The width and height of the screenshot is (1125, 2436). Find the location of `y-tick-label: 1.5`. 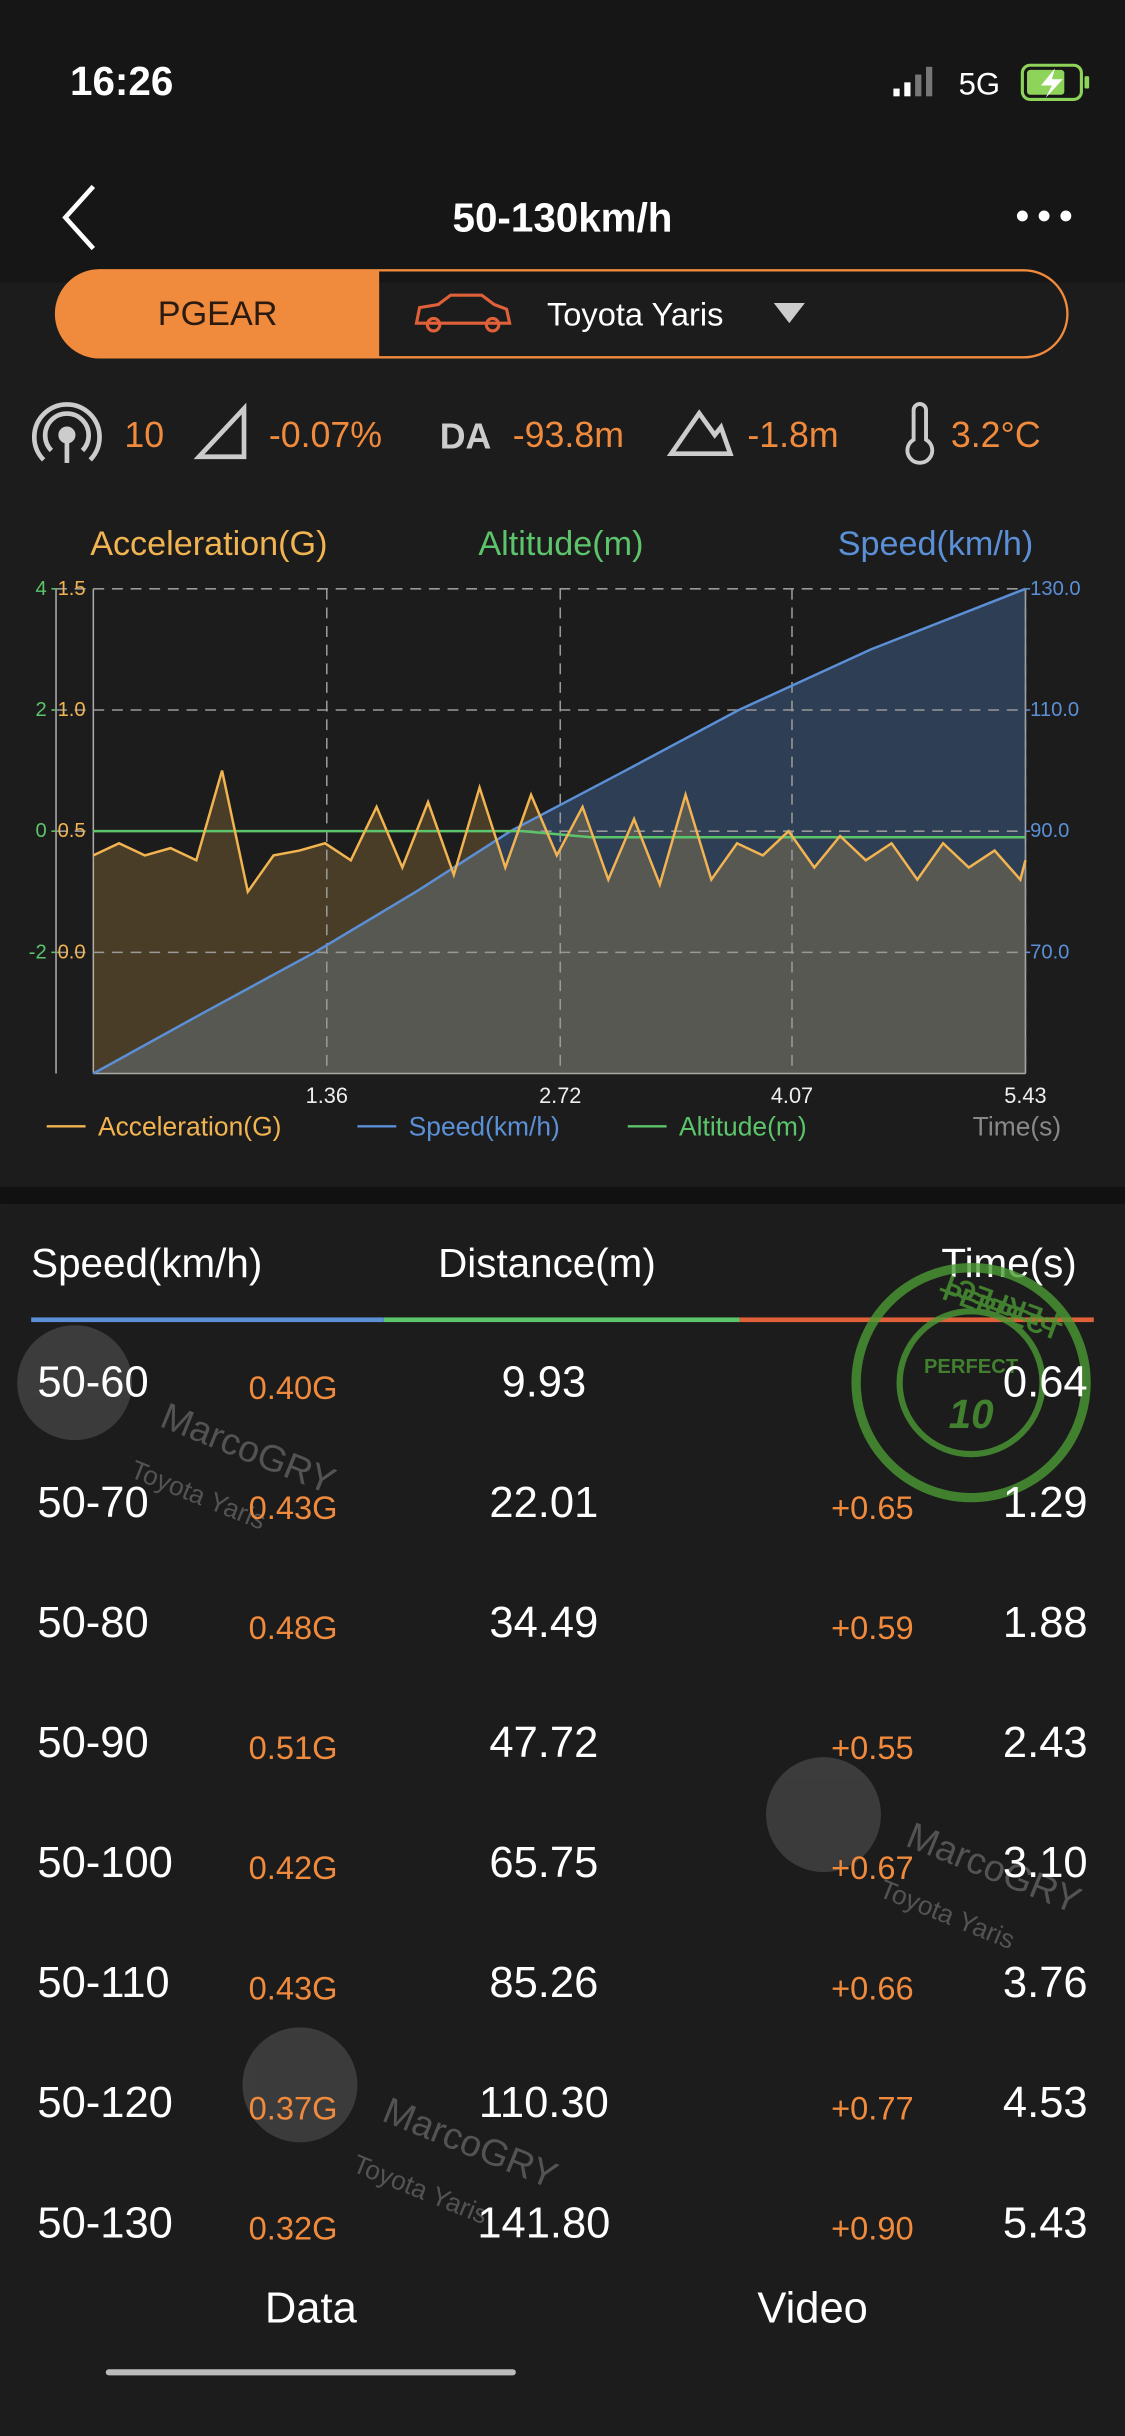

y-tick-label: 1.5 is located at coordinates (72, 589).